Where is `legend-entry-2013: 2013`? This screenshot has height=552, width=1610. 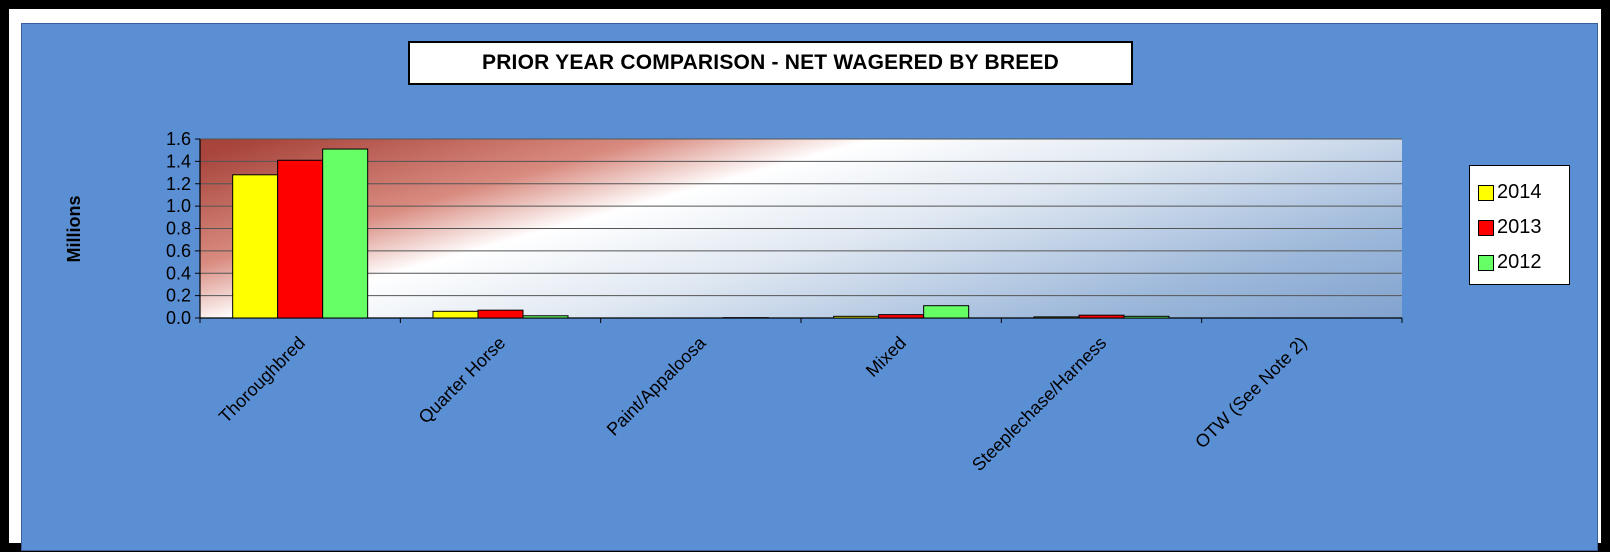 legend-entry-2013: 2013 is located at coordinates (1510, 227).